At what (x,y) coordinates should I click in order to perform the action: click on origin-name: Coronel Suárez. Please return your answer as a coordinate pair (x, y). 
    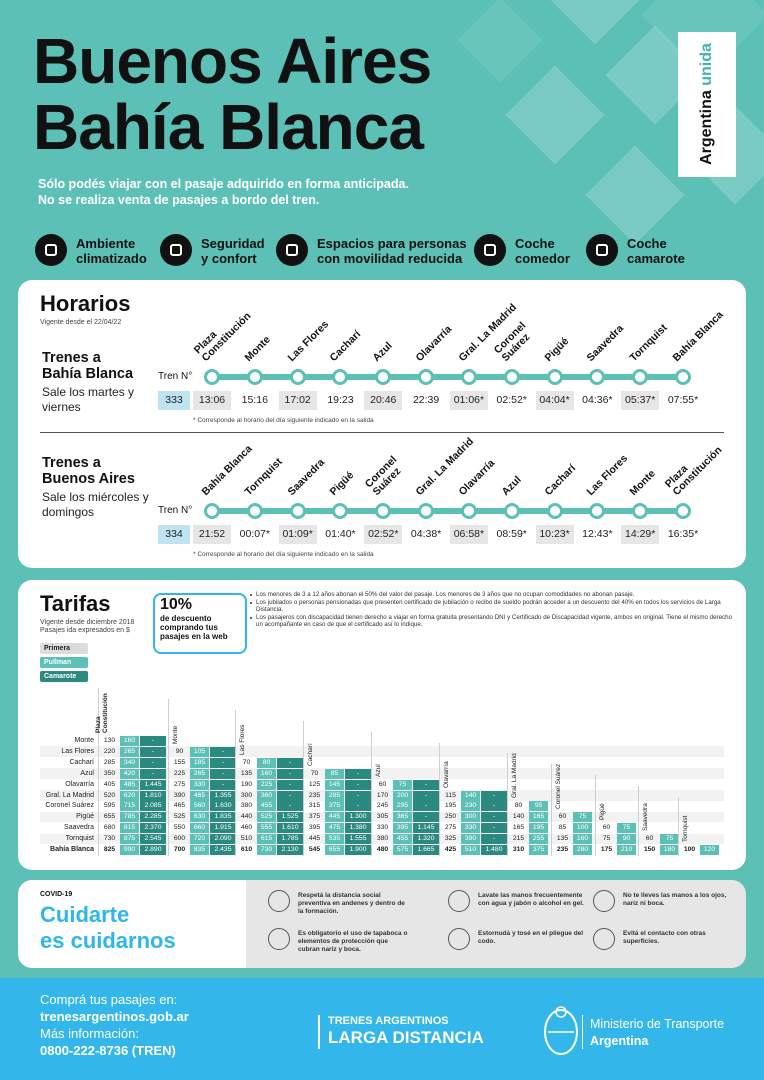
    Looking at the image, I should click on (558, 786).